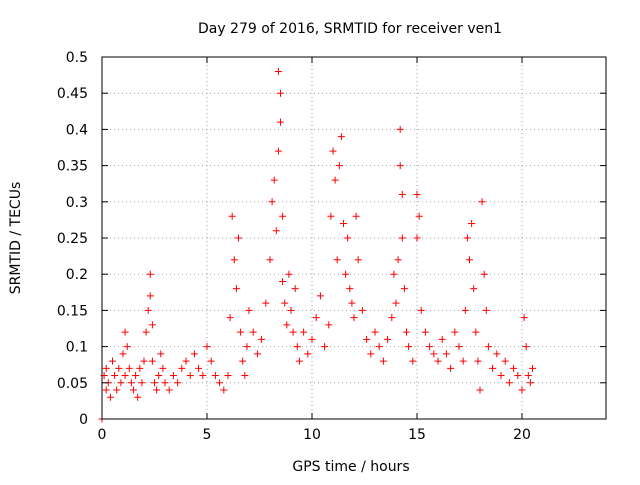  What do you see at coordinates (72, 167) in the screenshot?
I see `y-tick-label: 0.35` at bounding box center [72, 167].